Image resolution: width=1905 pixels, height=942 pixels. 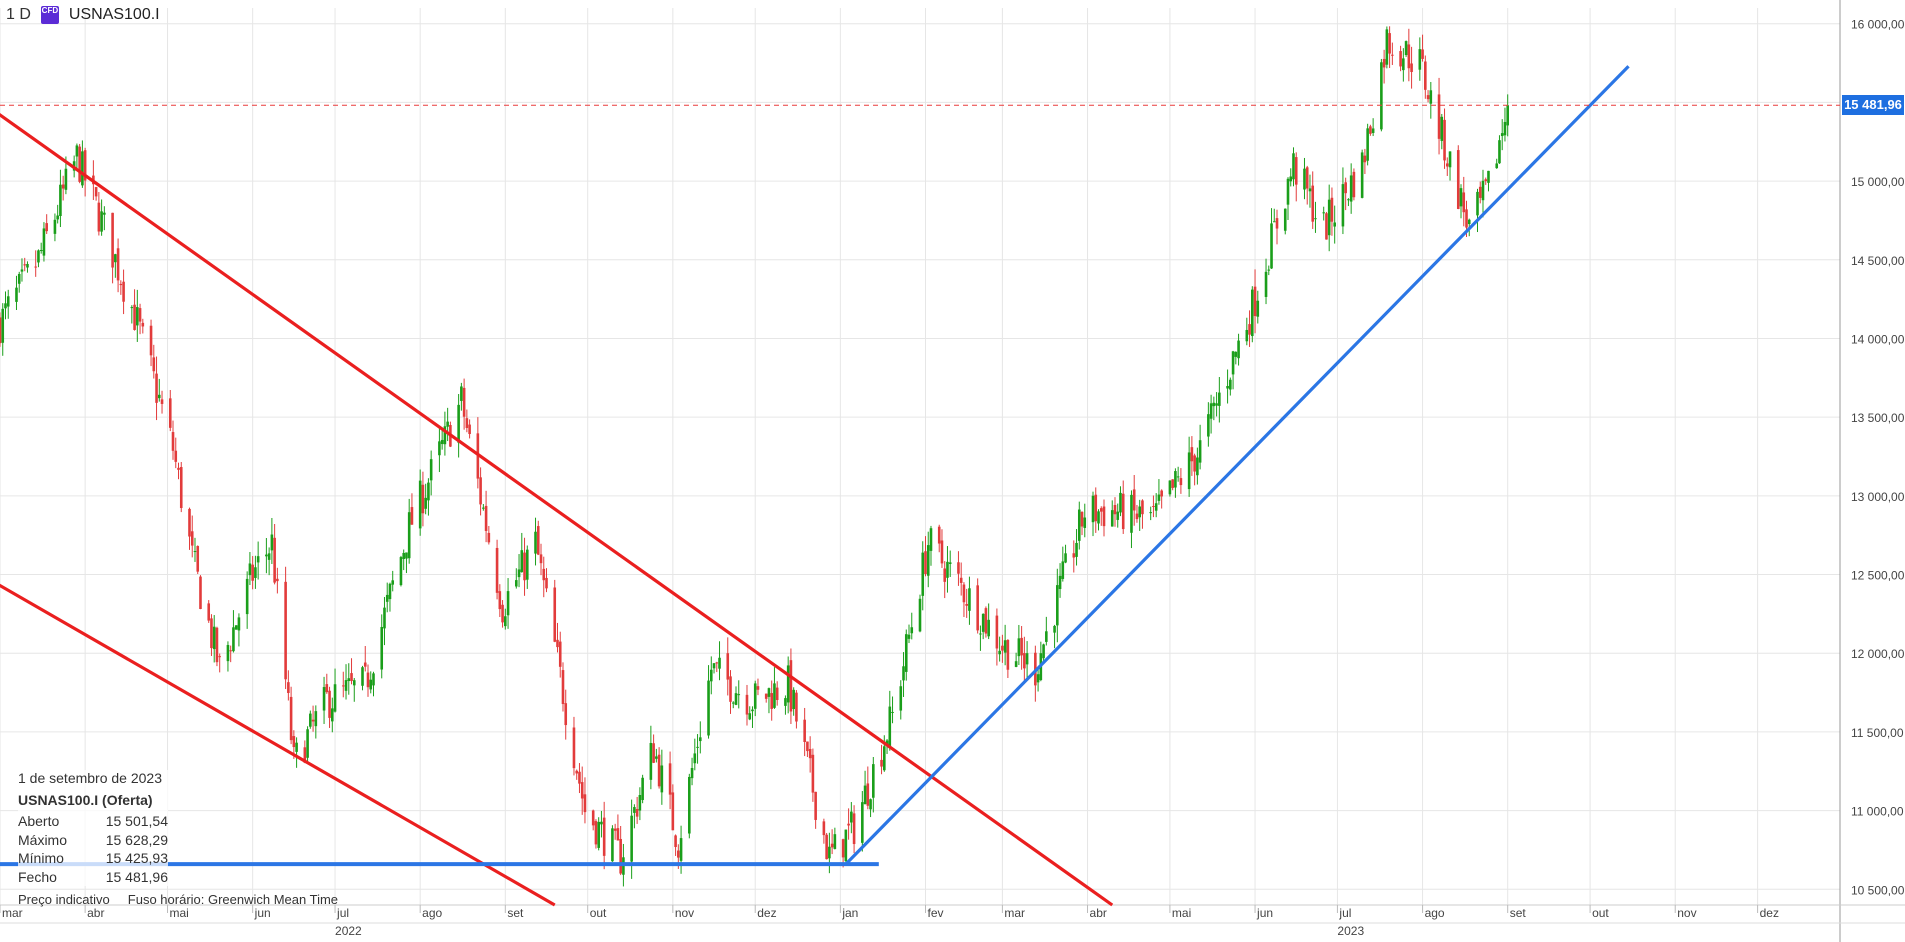 What do you see at coordinates (1878, 339) in the screenshot?
I see `y-tick-label: 14 000,00` at bounding box center [1878, 339].